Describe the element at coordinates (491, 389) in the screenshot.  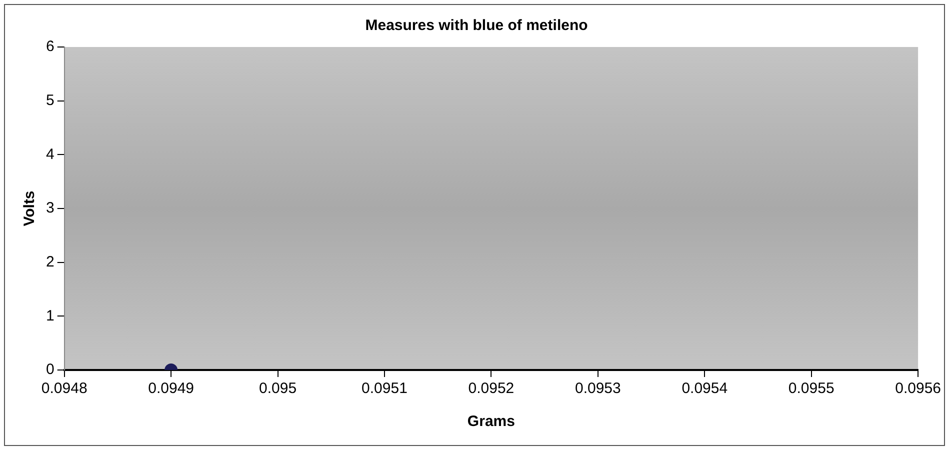
I see `x-tick-label: 0.0952` at that location.